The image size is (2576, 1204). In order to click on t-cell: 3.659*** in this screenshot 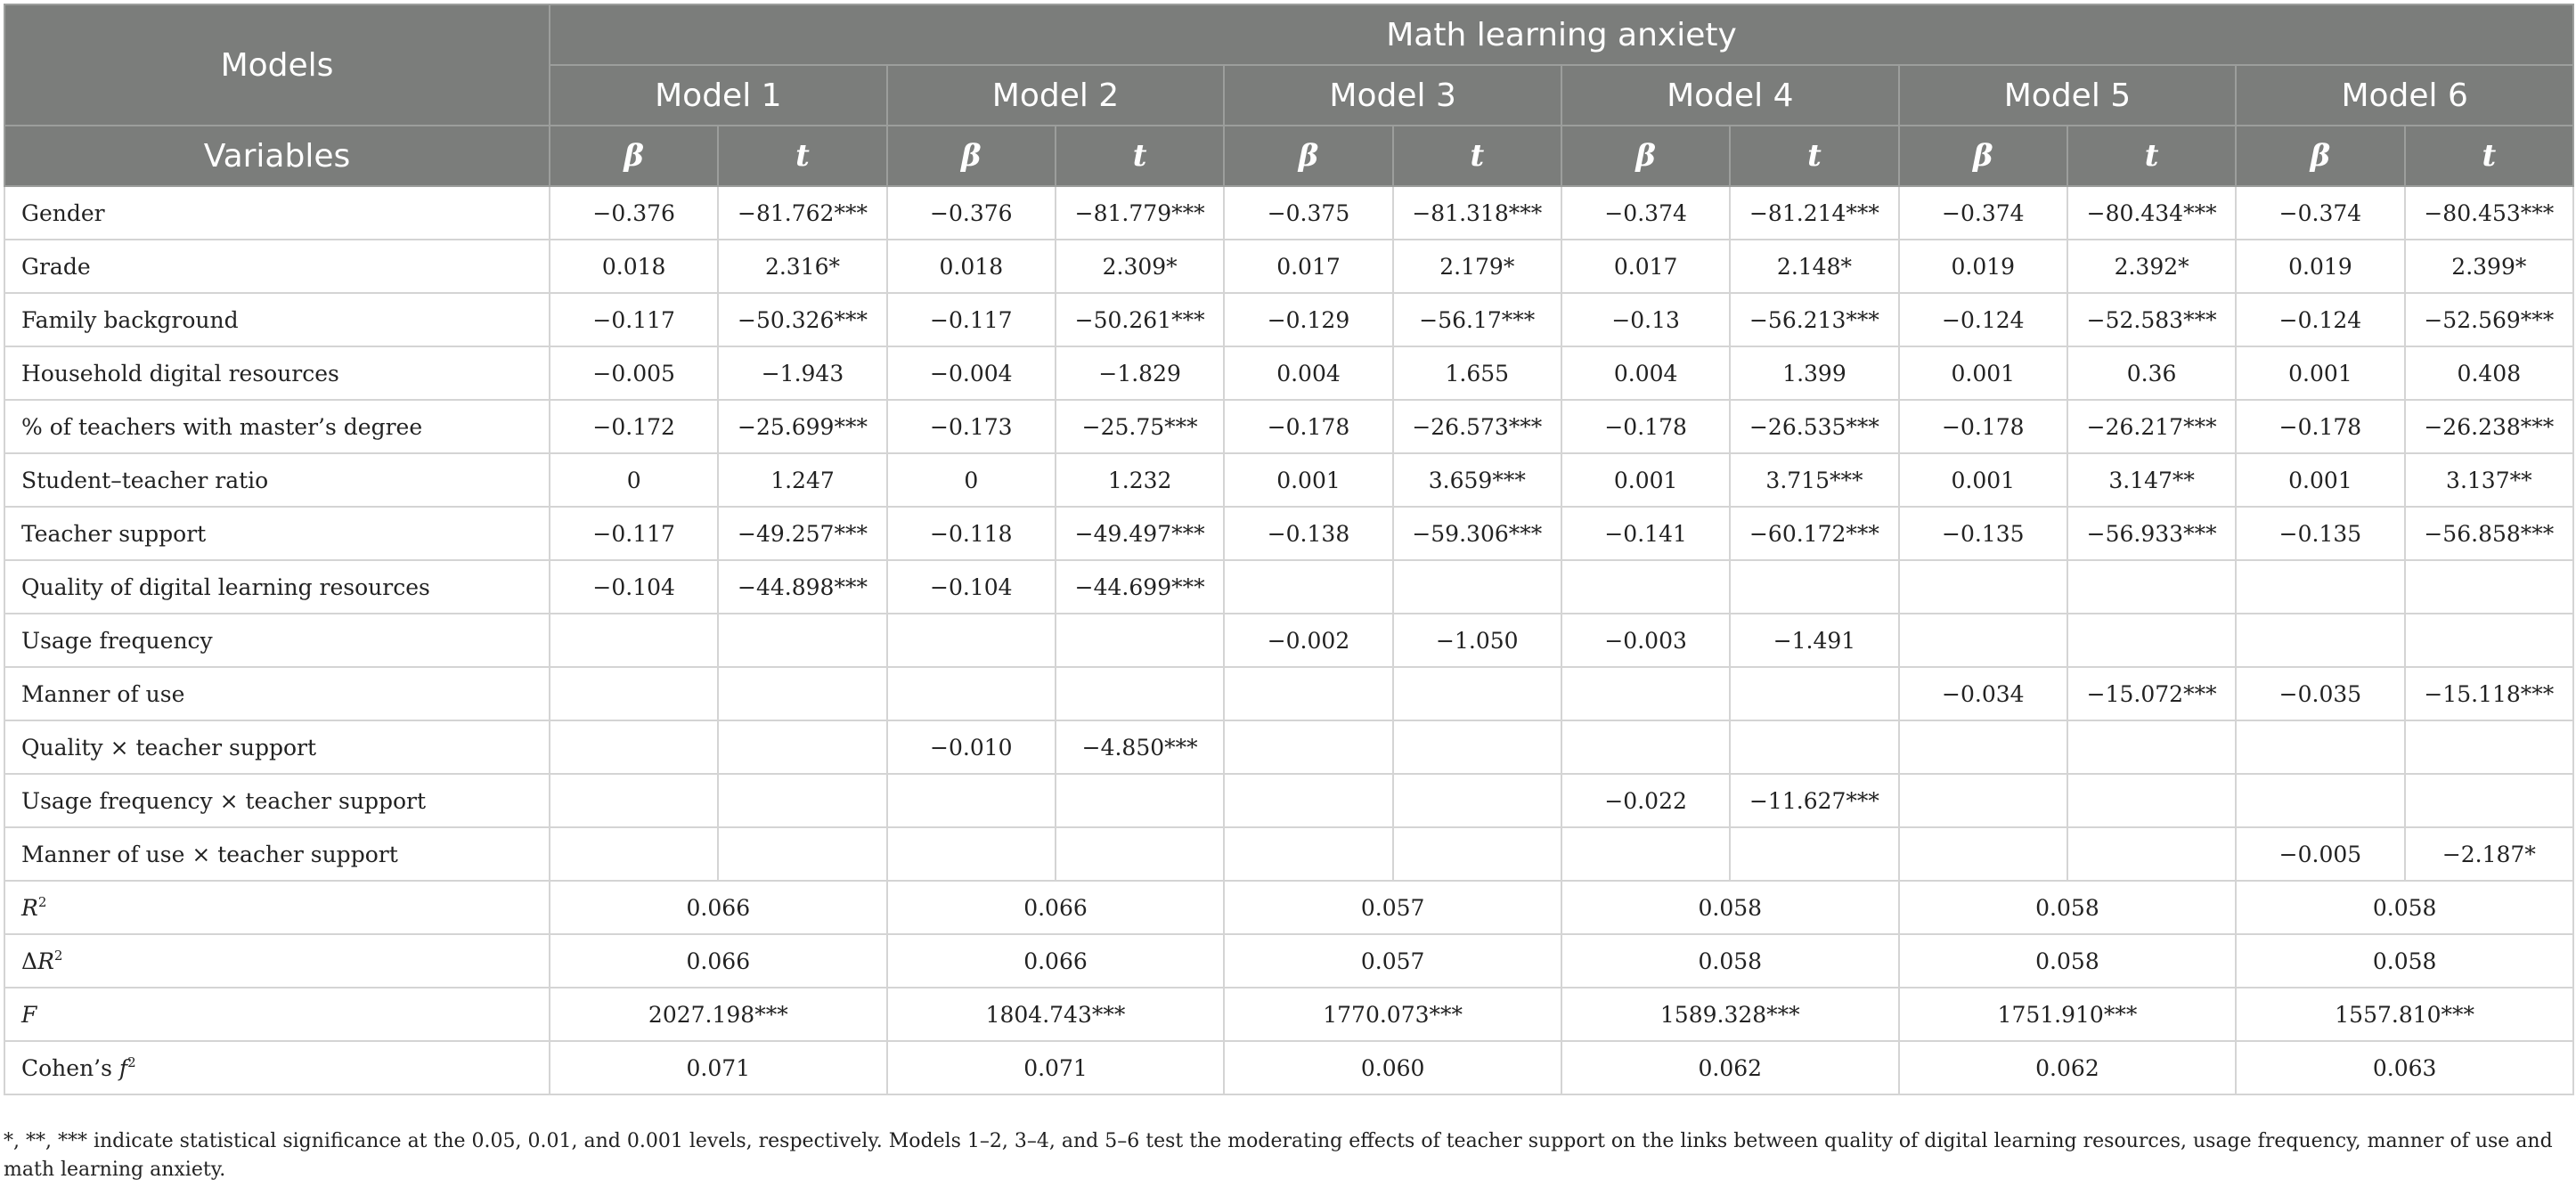, I will do `click(1476, 480)`.